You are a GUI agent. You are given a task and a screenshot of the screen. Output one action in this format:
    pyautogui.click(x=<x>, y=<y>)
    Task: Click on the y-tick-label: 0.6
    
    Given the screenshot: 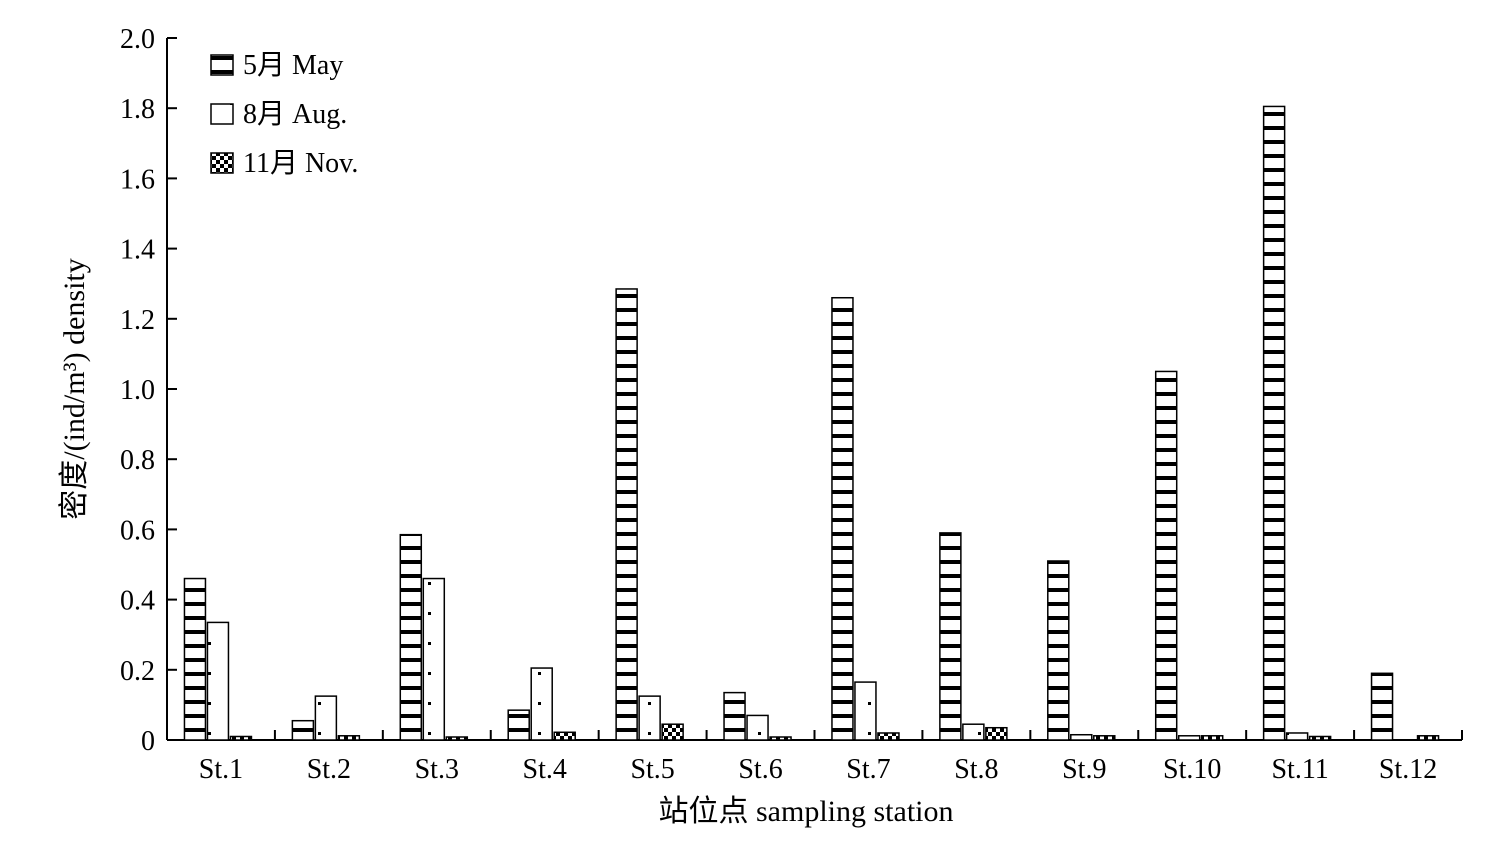 What is the action you would take?
    pyautogui.click(x=137, y=530)
    